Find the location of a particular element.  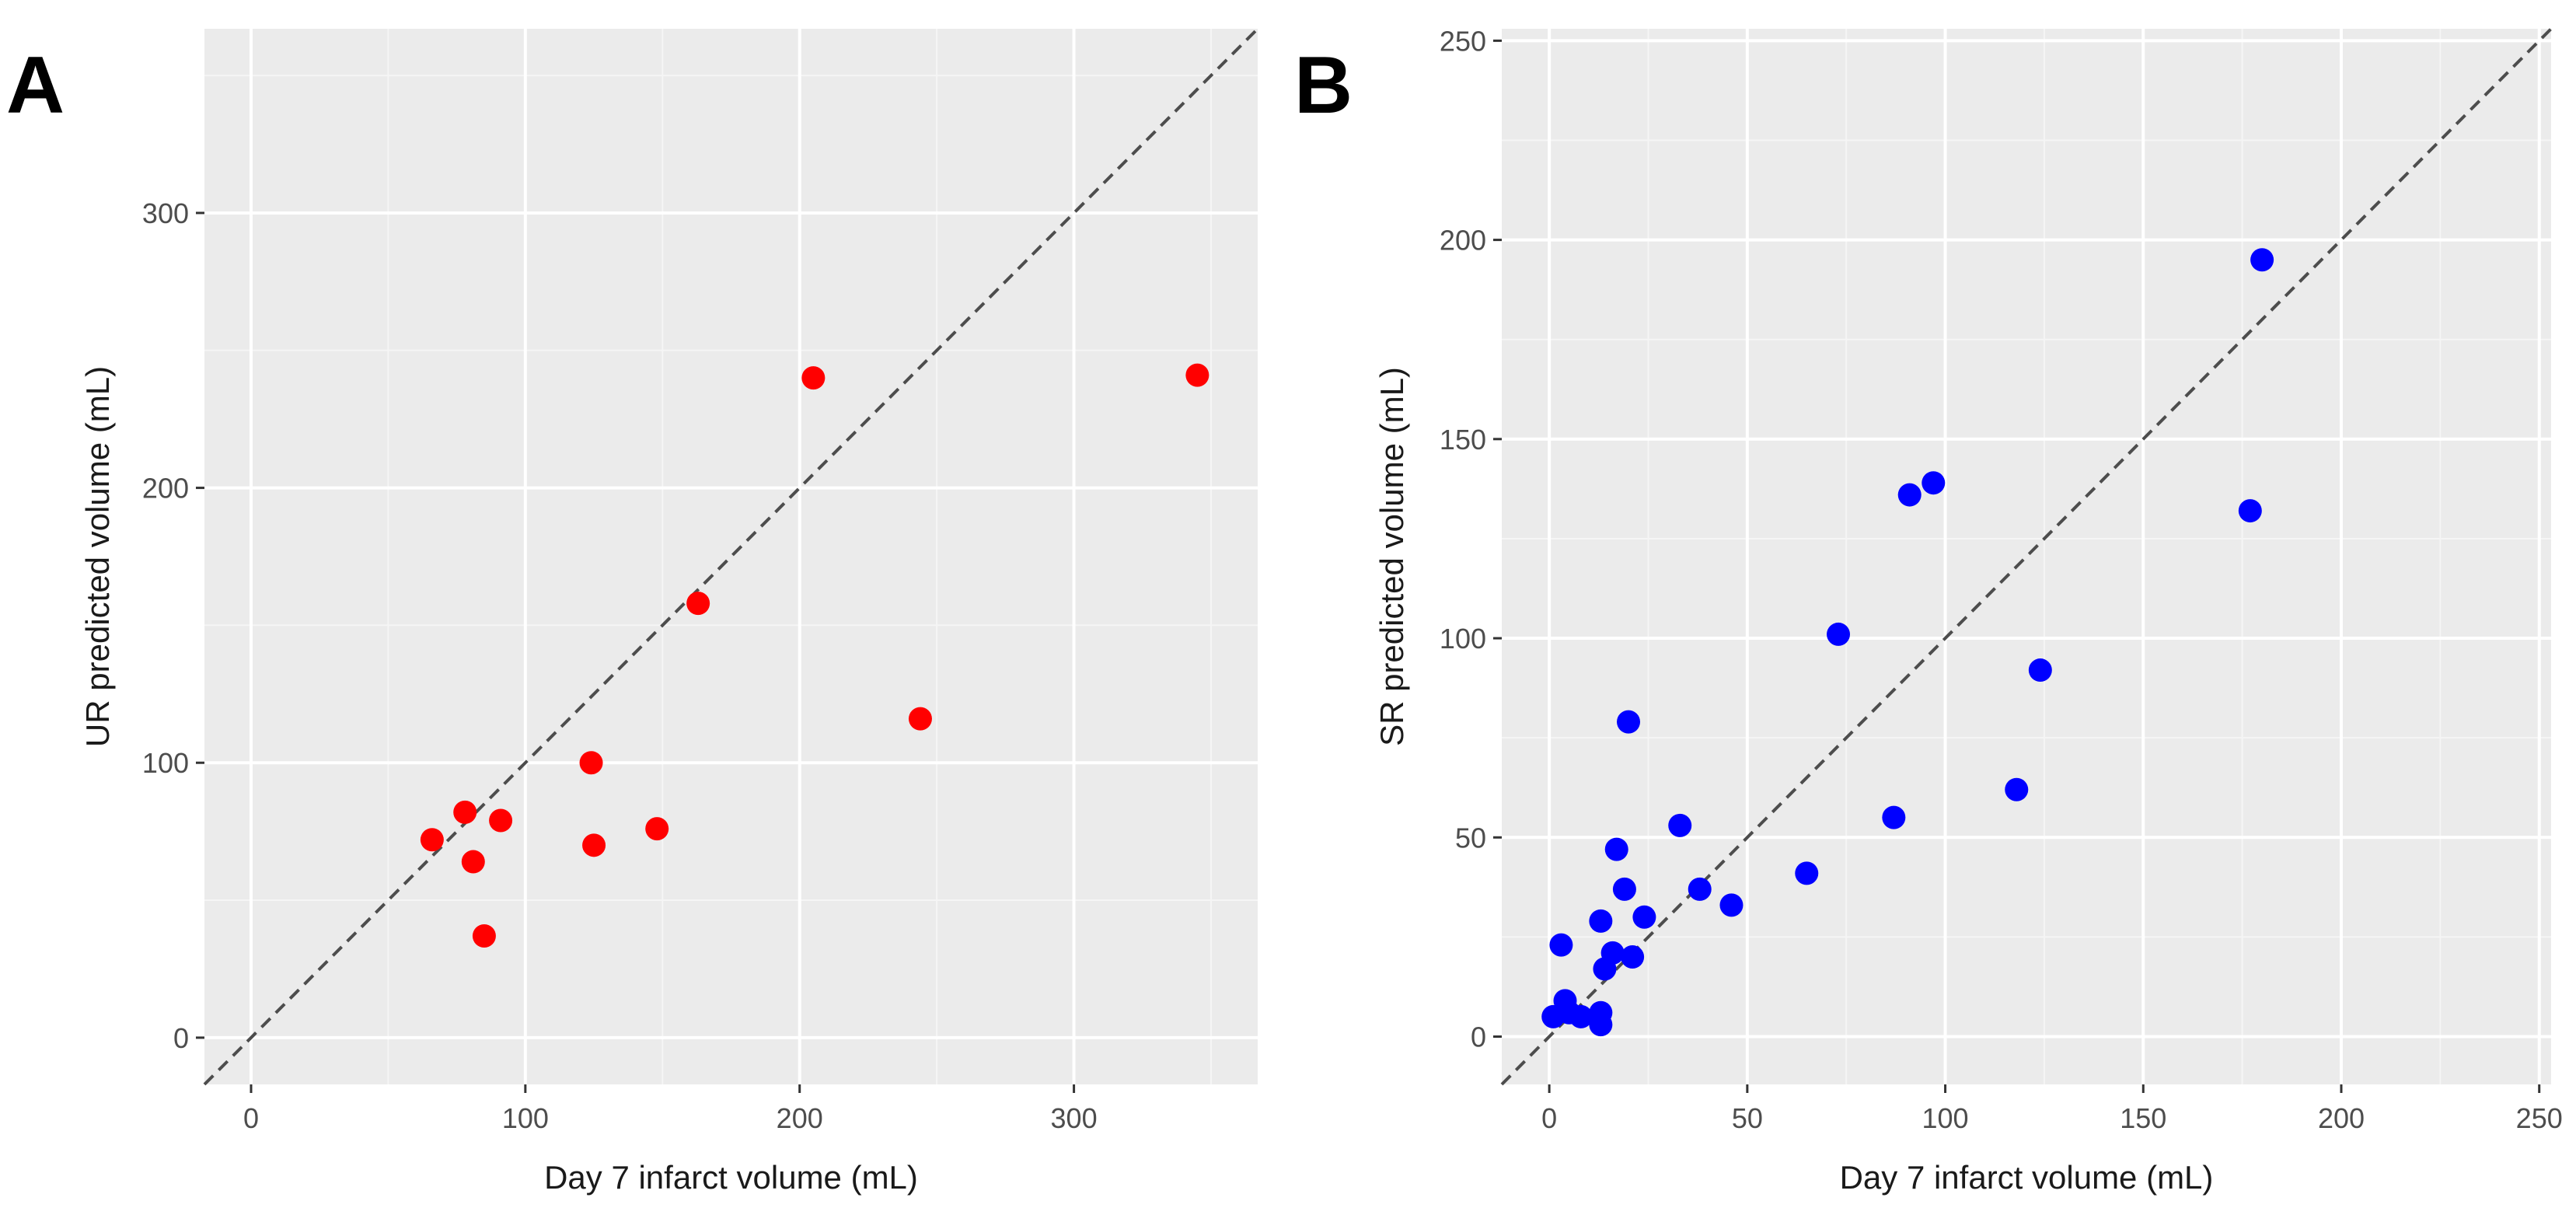

a-x-tick-label: 100 is located at coordinates (525, 1118).